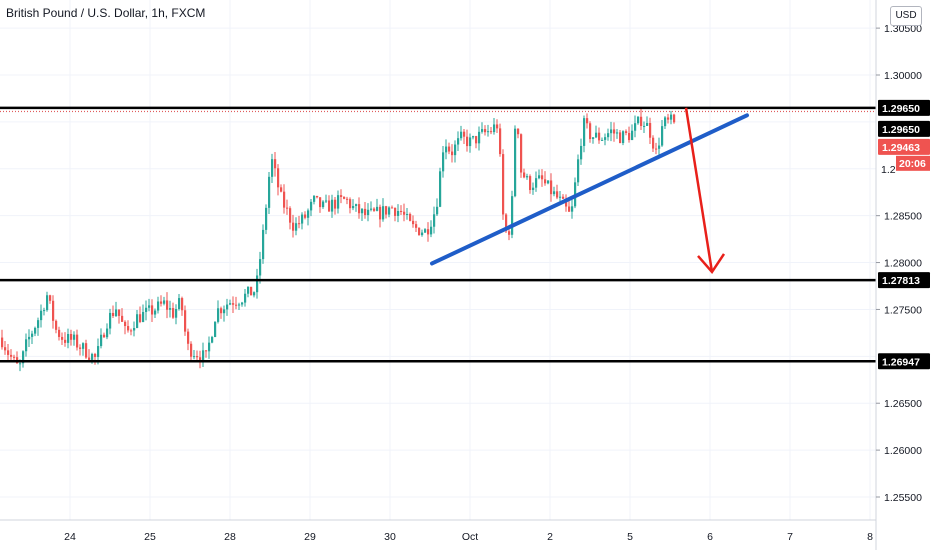 Image resolution: width=932 pixels, height=555 pixels. Describe the element at coordinates (901, 362) in the screenshot. I see `level-tag-text: 1.26947` at that location.